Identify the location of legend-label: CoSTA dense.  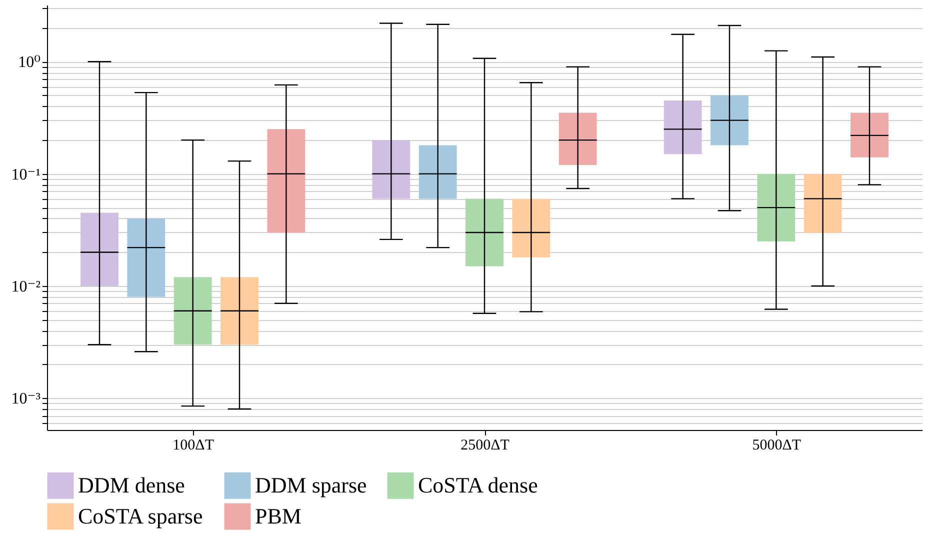
(478, 485).